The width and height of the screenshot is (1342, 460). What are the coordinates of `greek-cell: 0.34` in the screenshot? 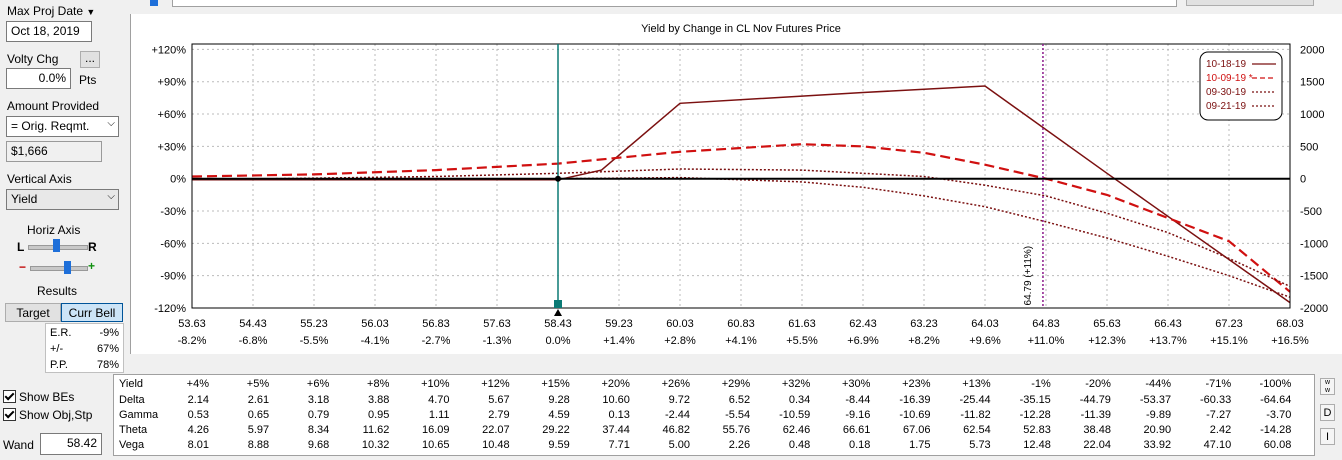 It's located at (799, 400).